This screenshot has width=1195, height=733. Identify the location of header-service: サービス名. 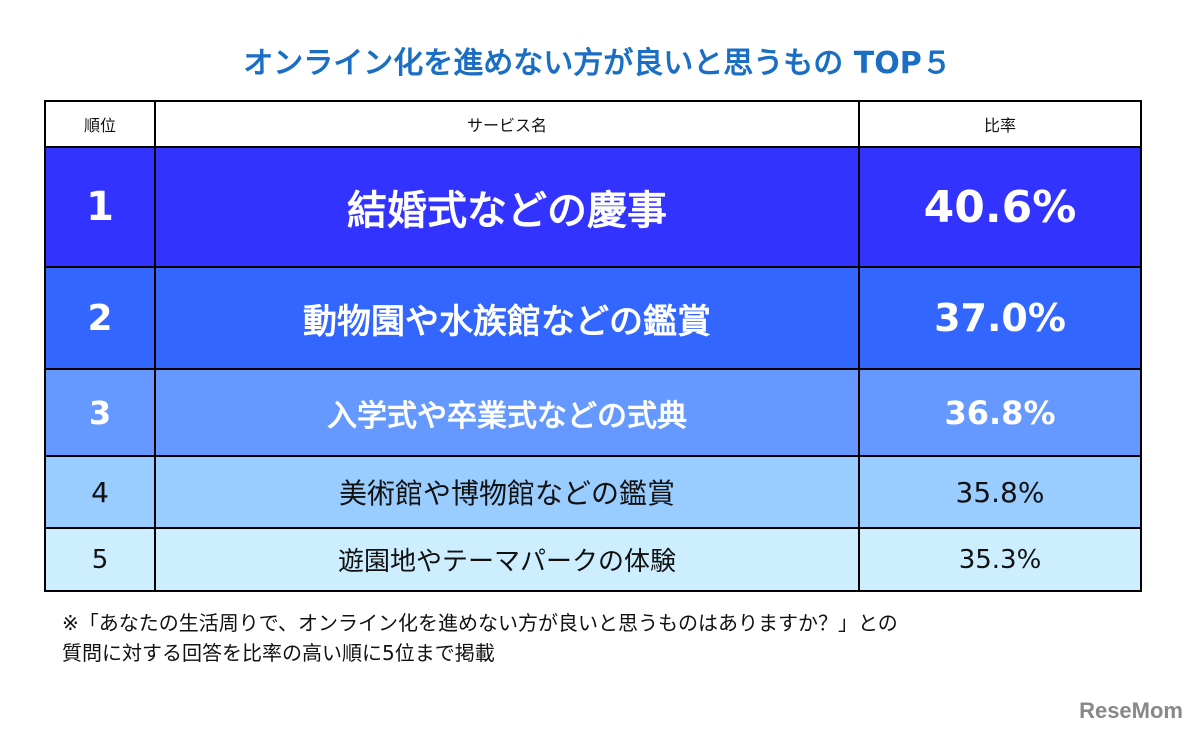
(507, 124).